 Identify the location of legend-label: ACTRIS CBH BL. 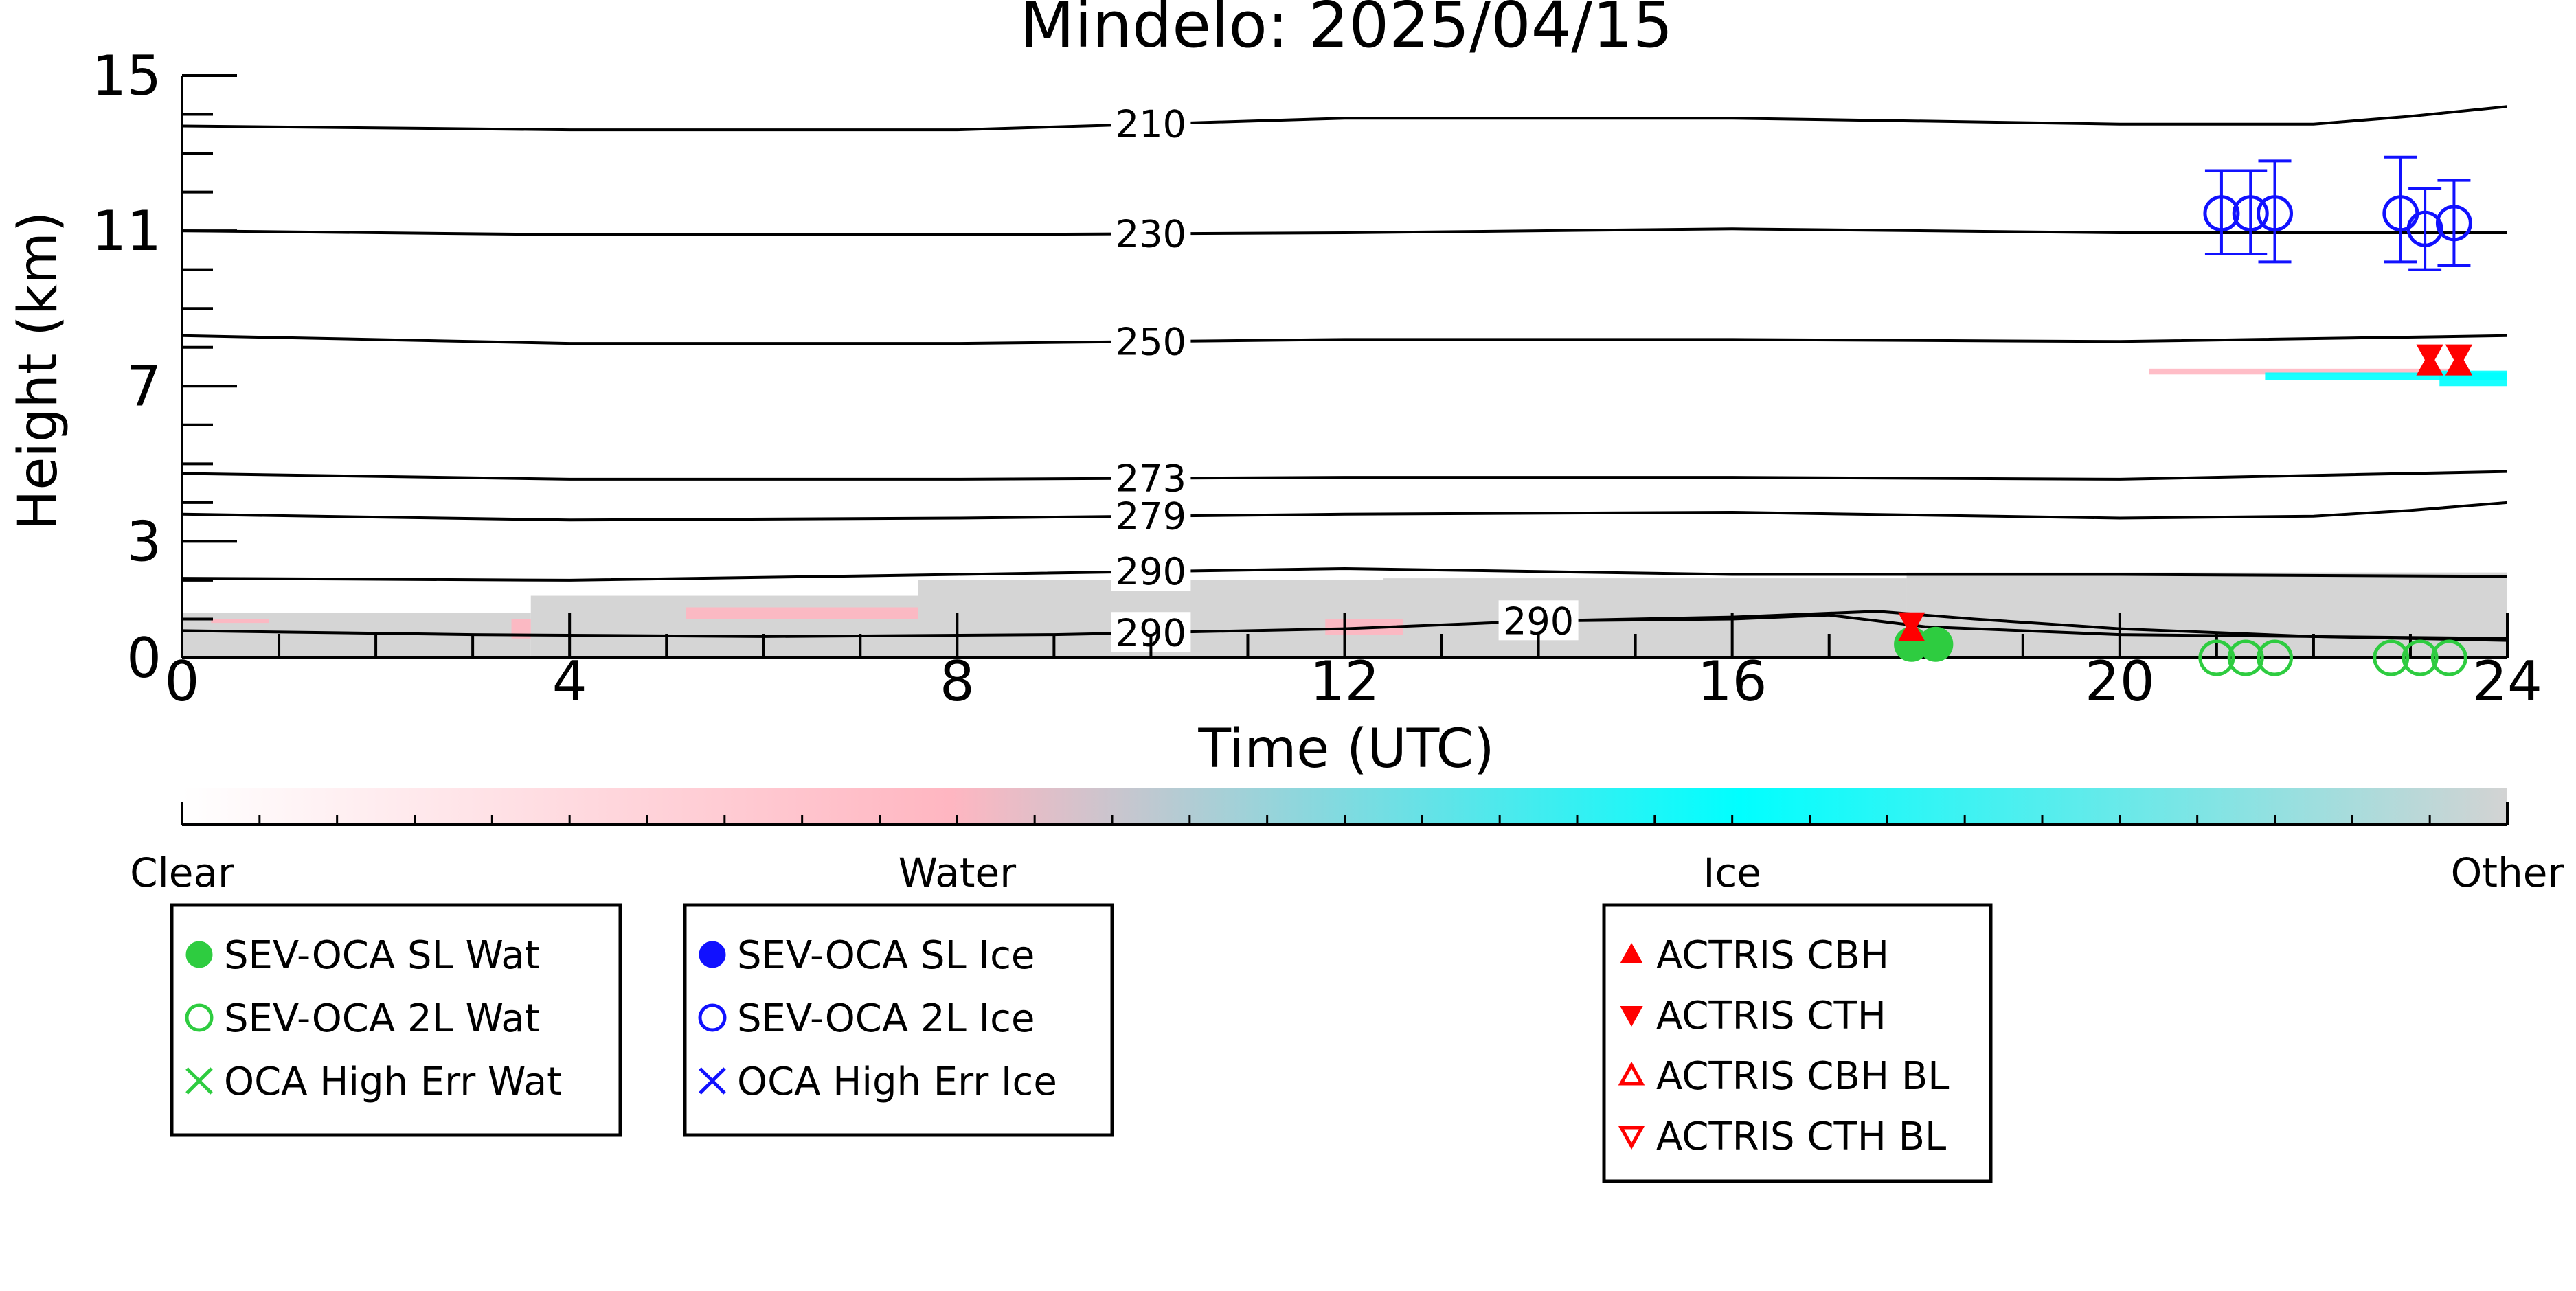
(1802, 1076).